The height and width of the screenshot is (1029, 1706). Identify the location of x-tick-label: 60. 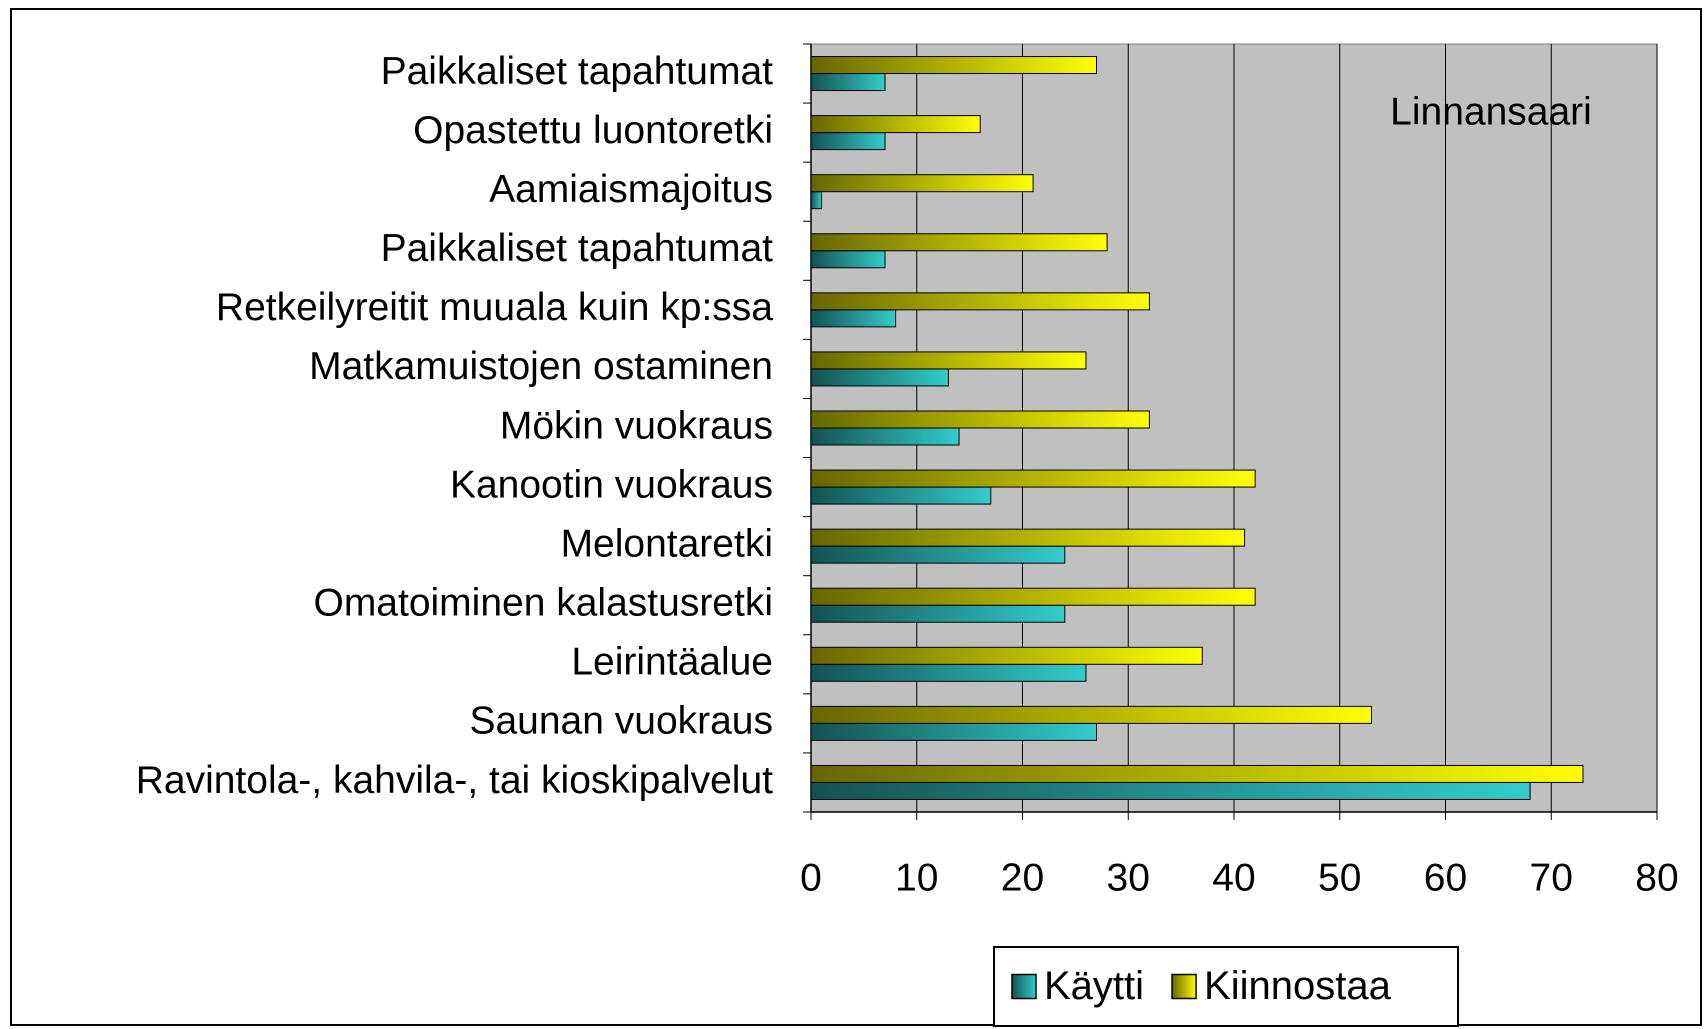
(1445, 877).